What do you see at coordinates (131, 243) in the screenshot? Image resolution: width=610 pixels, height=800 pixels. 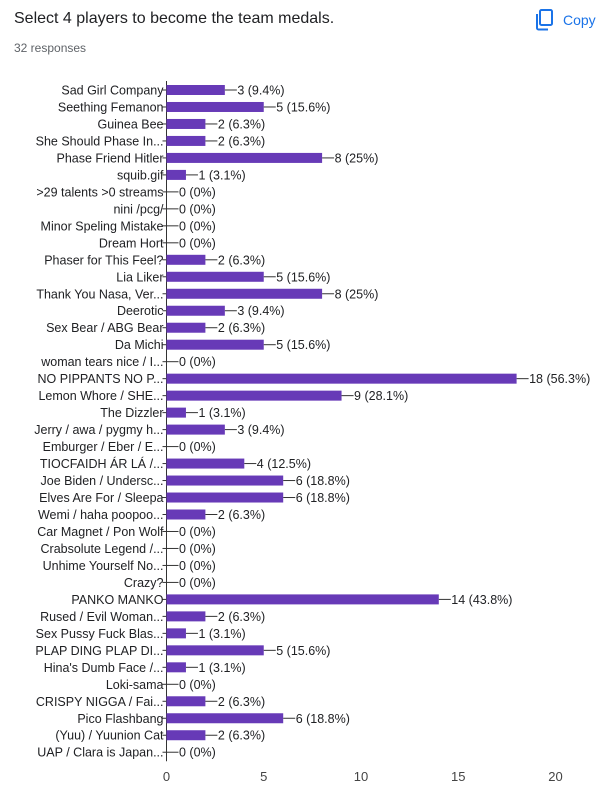 I see `category-label: Dream Hort` at bounding box center [131, 243].